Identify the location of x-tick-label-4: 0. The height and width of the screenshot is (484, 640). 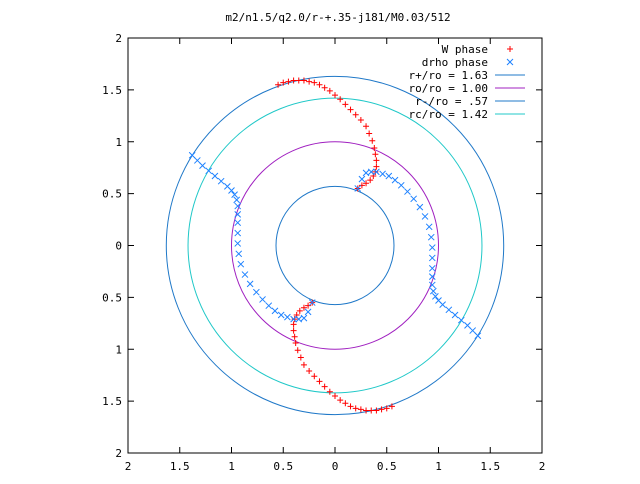
(335, 466).